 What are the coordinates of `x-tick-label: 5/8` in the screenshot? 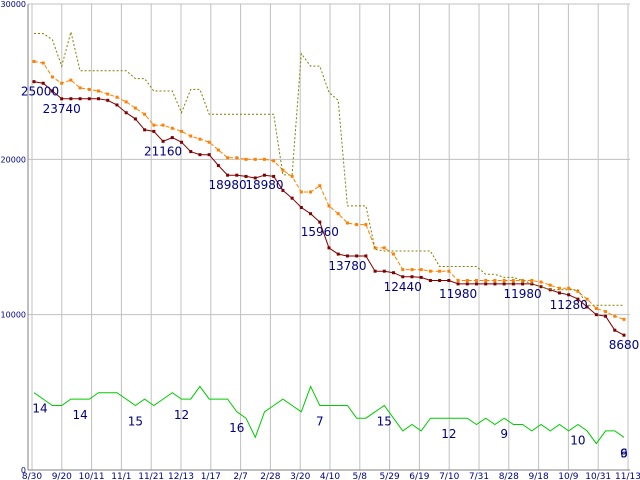 It's located at (360, 476).